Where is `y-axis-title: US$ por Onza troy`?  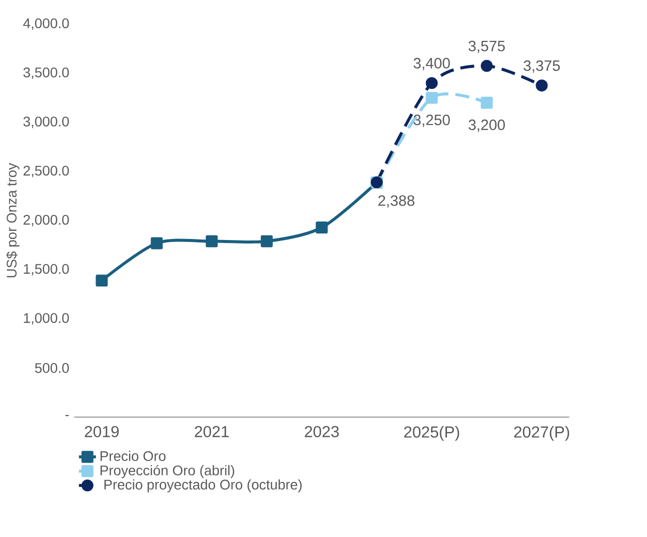 y-axis-title: US$ por Onza troy is located at coordinates (13, 220).